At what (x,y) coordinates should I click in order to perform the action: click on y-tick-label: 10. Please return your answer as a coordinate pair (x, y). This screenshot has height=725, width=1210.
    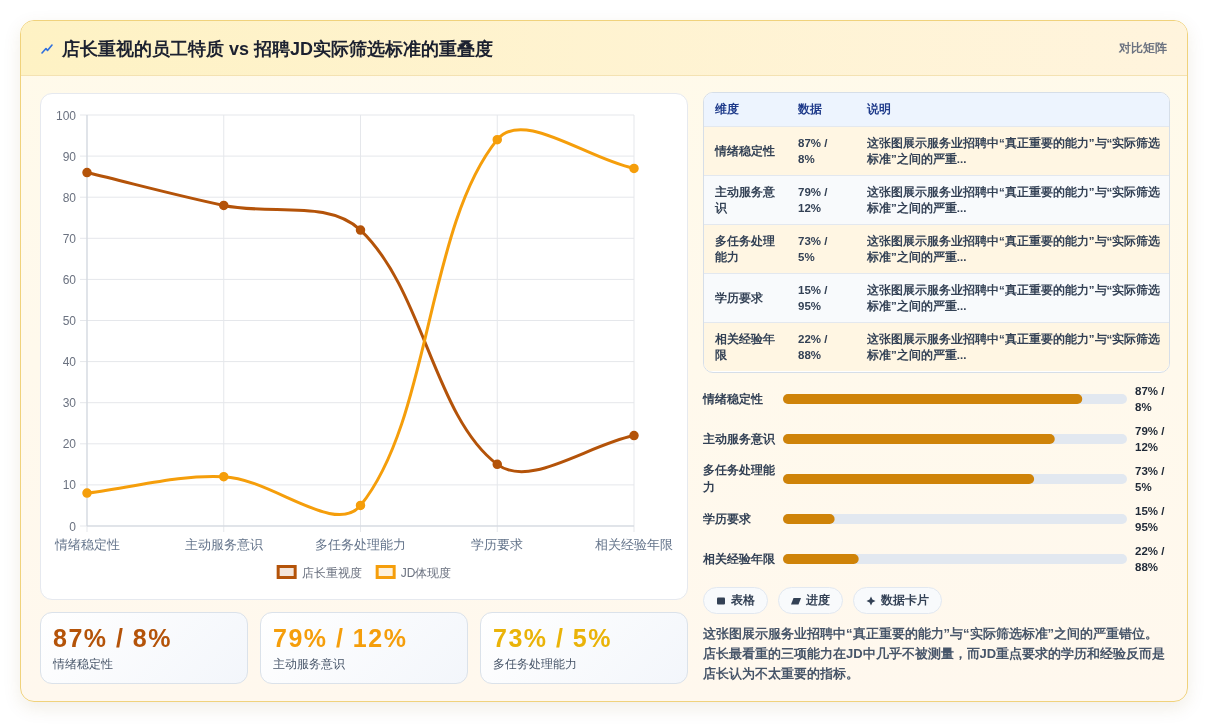
    Looking at the image, I should click on (69, 485).